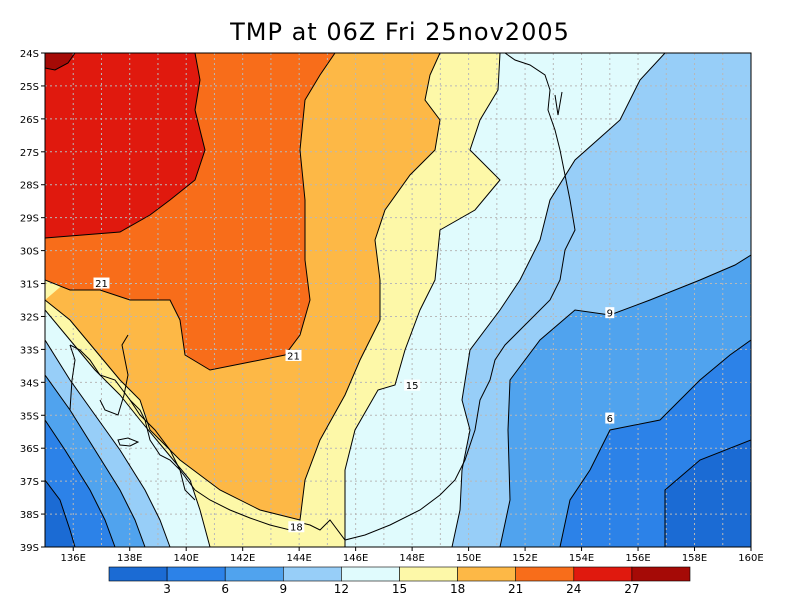 This screenshot has width=800, height=600. I want to click on x-tick-label: 144E, so click(298, 558).